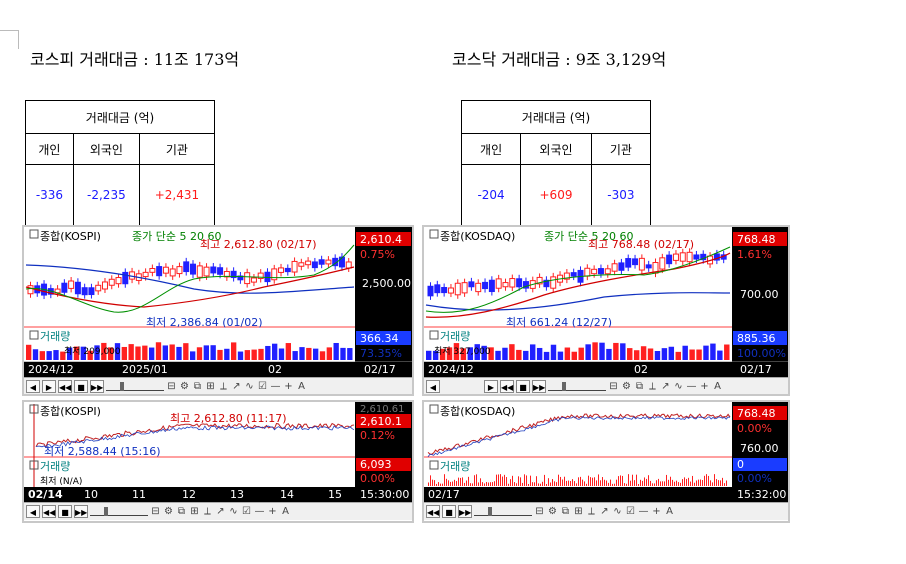 Image resolution: width=906 pixels, height=564 pixels. I want to click on price-top-label: 2,610.61, so click(382, 409).